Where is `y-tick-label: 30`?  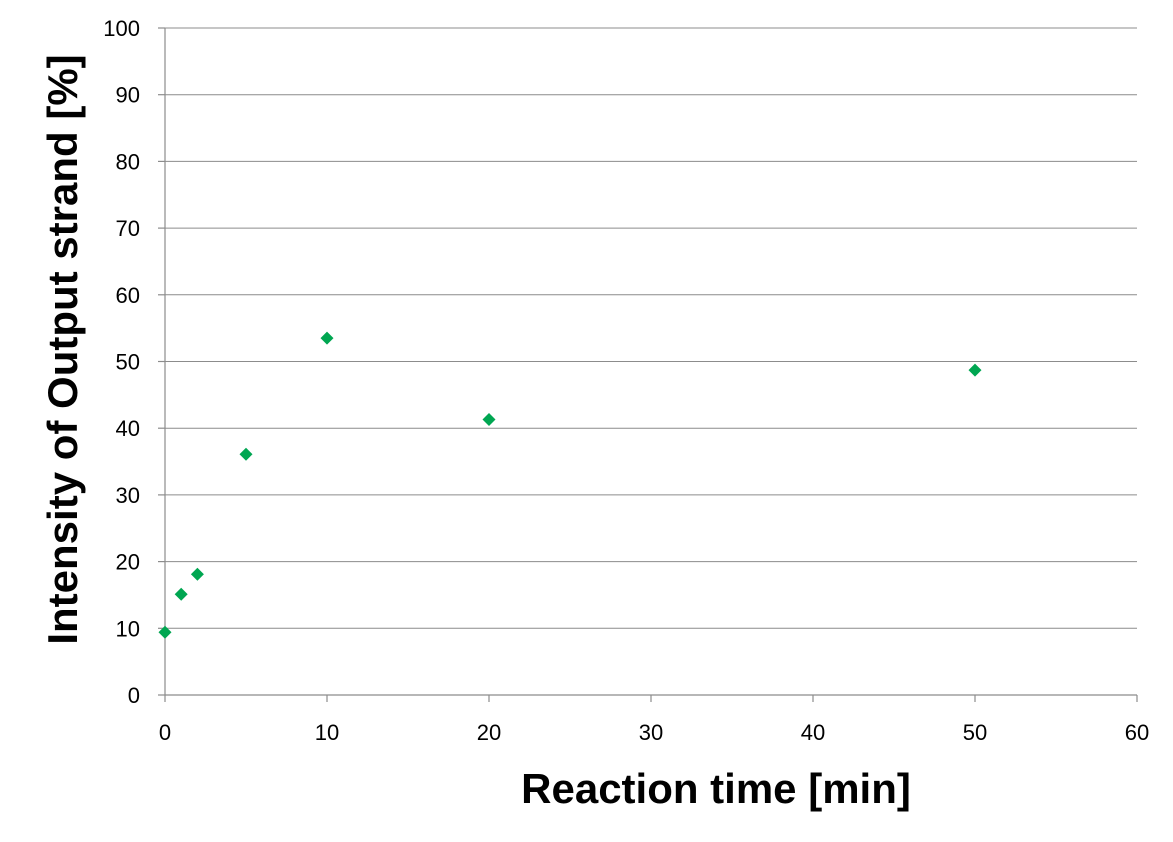
y-tick-label: 30 is located at coordinates (128, 495).